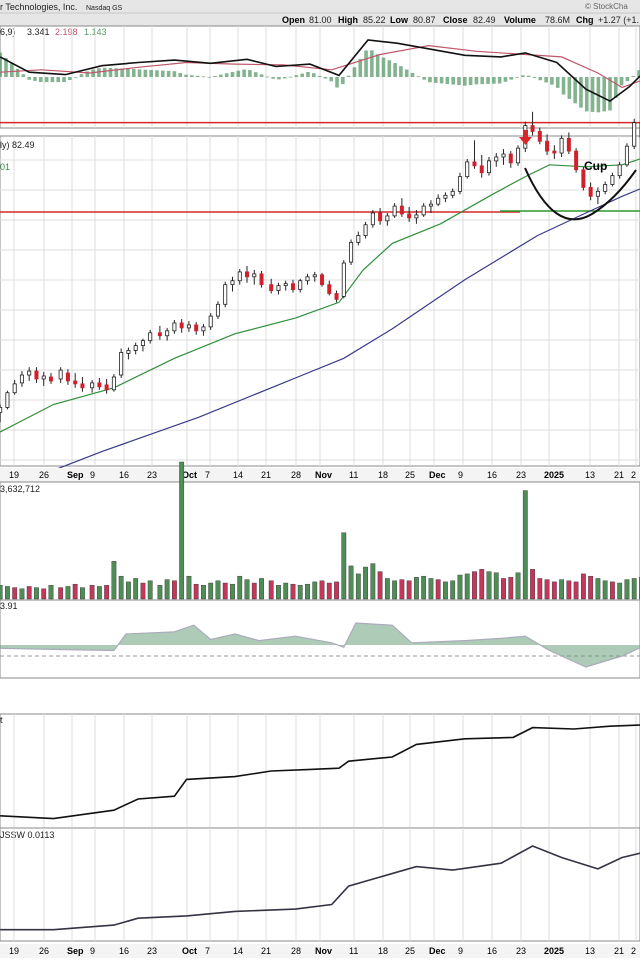 Image resolution: width=640 pixels, height=960 pixels. I want to click on x-tick-label: 18, so click(383, 475).